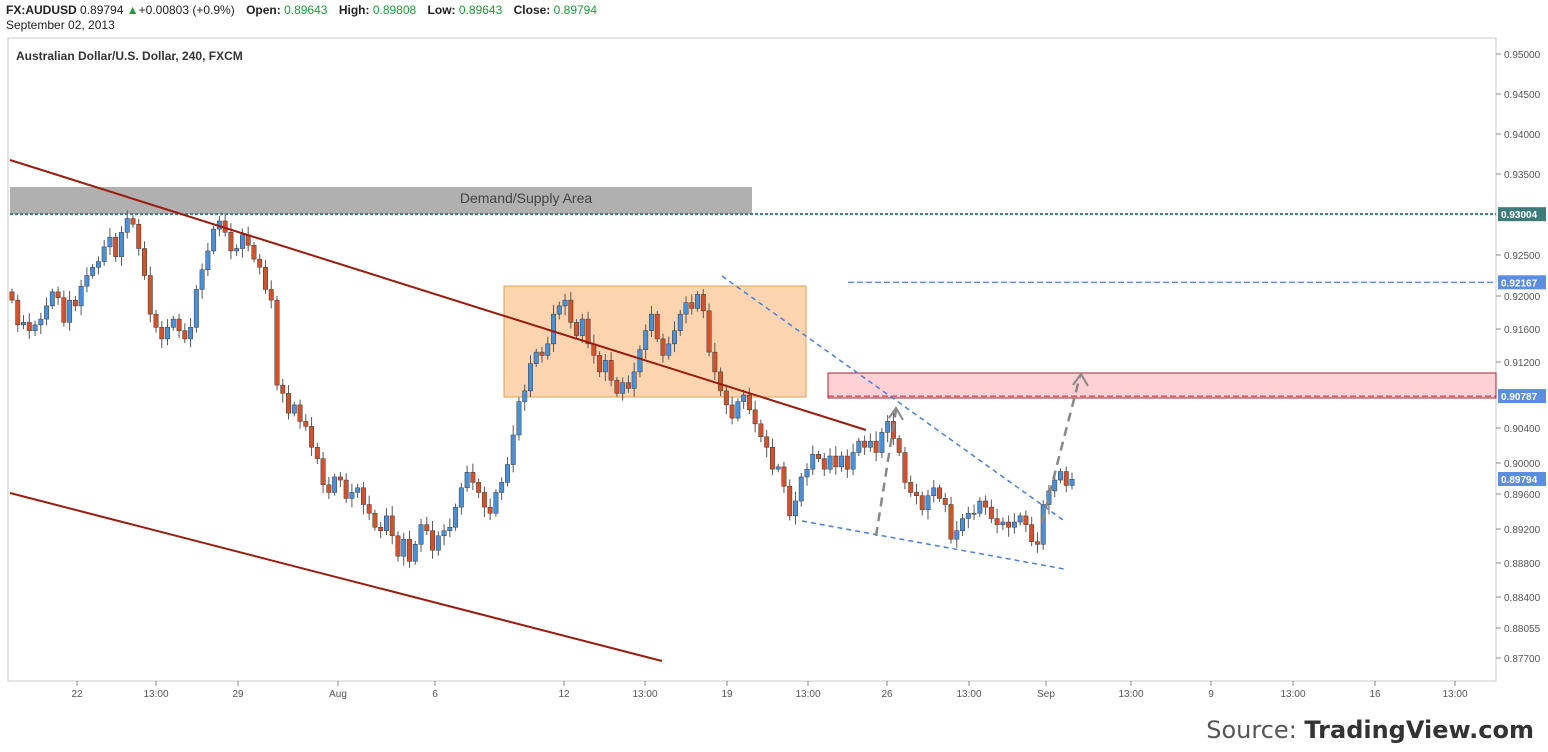 The image size is (1548, 752). What do you see at coordinates (132, 10) in the screenshot?
I see `change-arrow-icon: ▲` at bounding box center [132, 10].